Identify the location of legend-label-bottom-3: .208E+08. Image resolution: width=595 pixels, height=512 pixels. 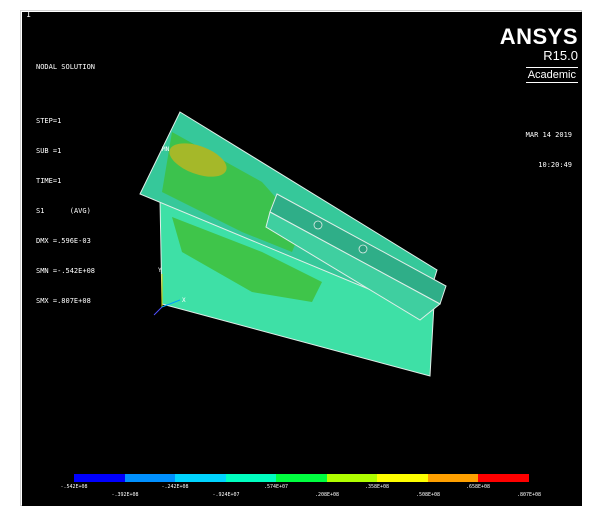
(327, 495).